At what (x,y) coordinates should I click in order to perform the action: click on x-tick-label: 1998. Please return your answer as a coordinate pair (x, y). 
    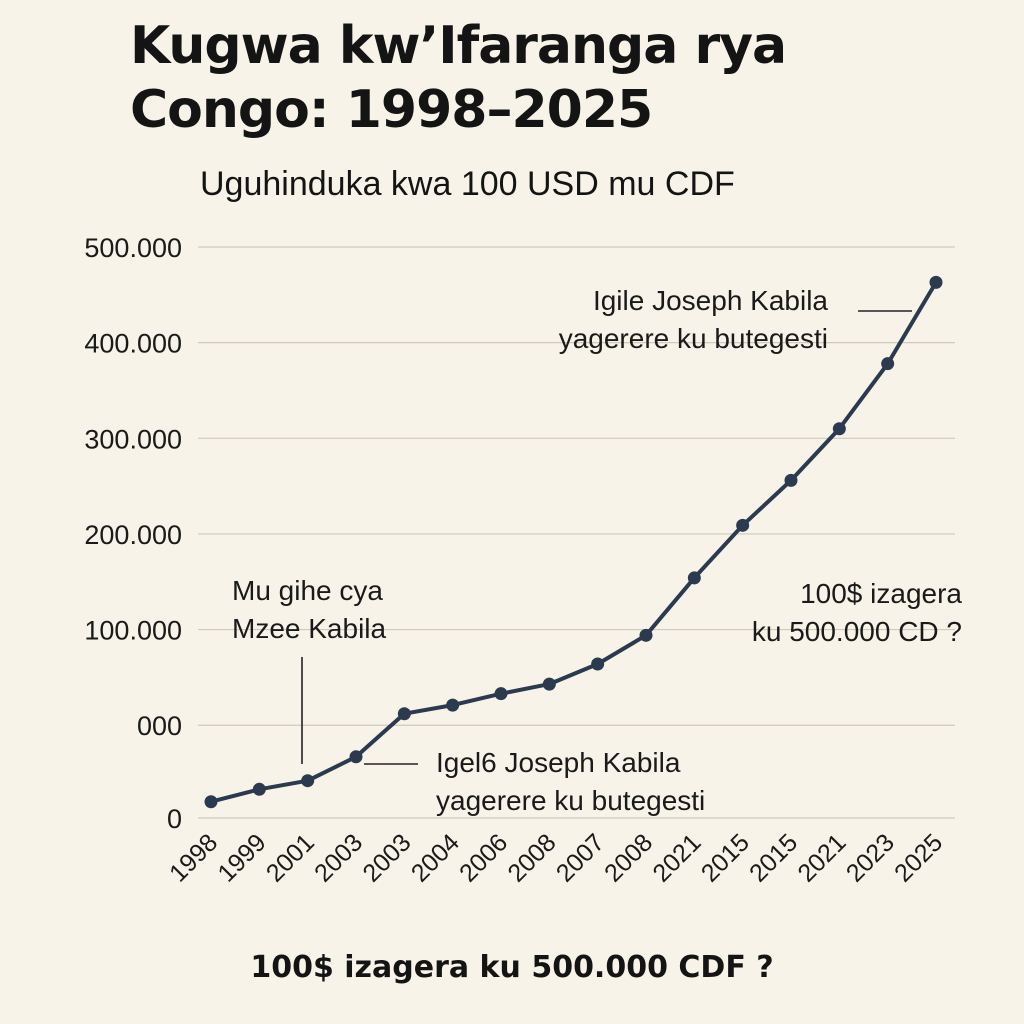
    Looking at the image, I should click on (193, 857).